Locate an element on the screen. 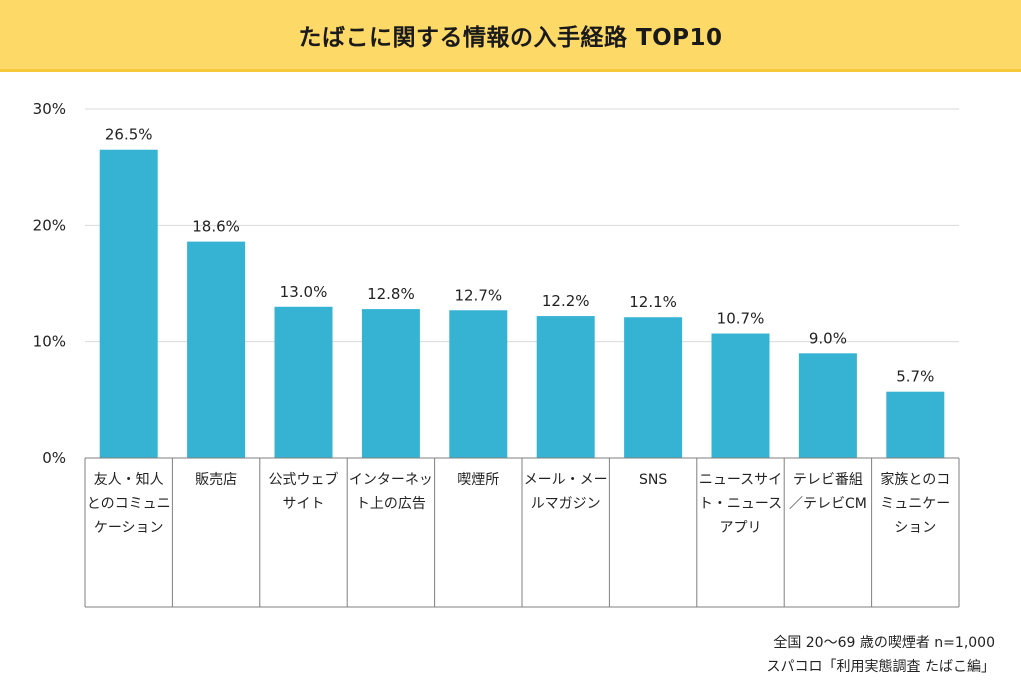  y-tick-label: 30% is located at coordinates (49, 109).